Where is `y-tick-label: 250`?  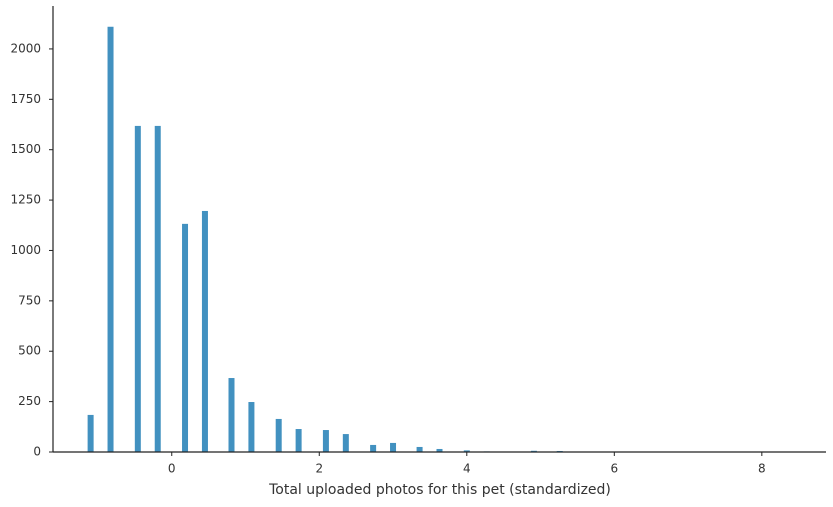 y-tick-label: 250 is located at coordinates (29, 401).